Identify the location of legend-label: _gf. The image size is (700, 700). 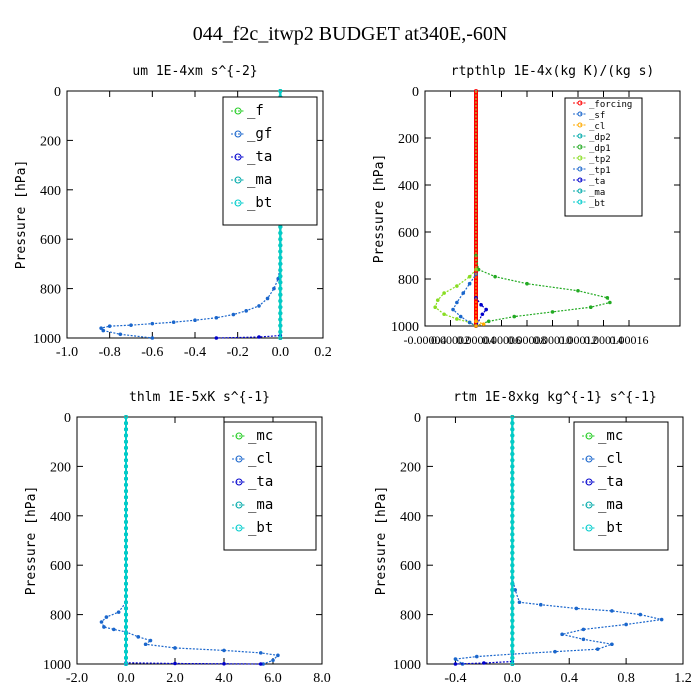
(259, 134).